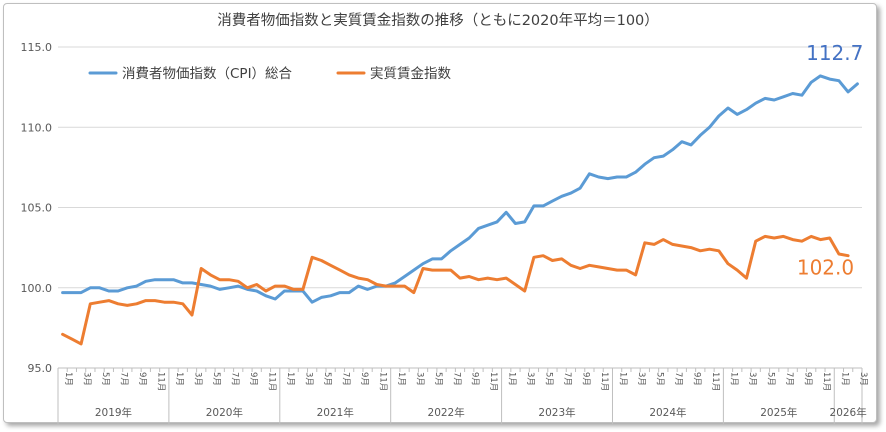 Image resolution: width=886 pixels, height=432 pixels. I want to click on y-tick-label: 105.0, so click(37, 208).